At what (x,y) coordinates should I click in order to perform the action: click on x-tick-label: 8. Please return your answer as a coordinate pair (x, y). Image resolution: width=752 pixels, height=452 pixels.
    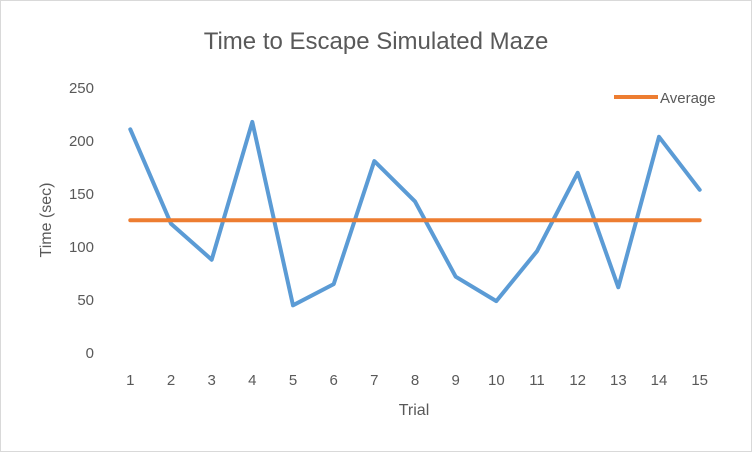
    Looking at the image, I should click on (415, 380).